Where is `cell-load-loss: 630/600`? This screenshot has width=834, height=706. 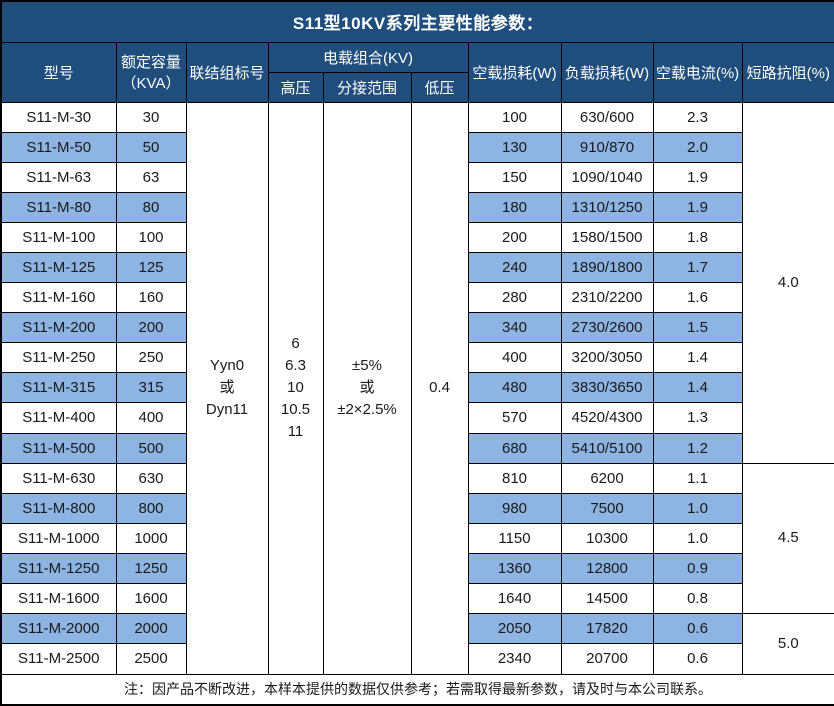 cell-load-loss: 630/600 is located at coordinates (607, 117).